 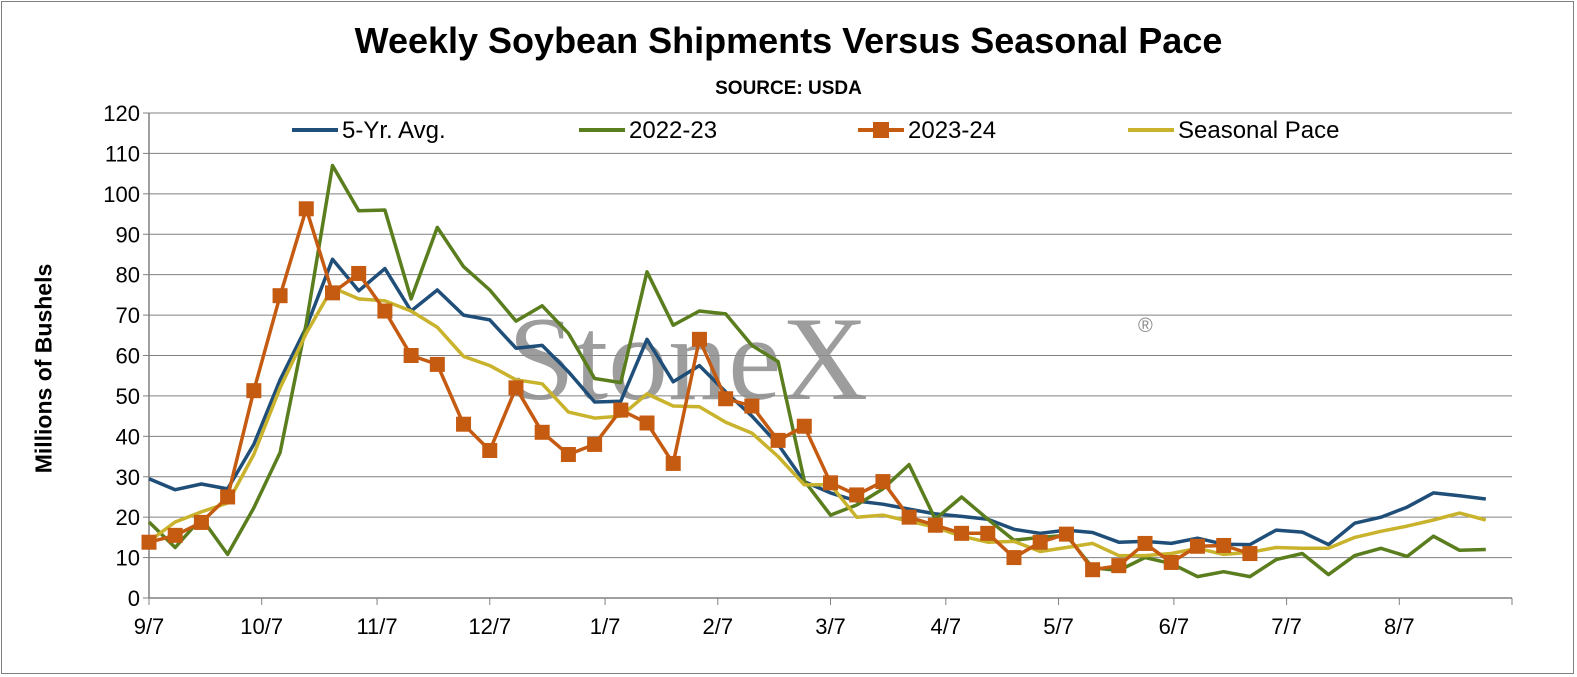 I want to click on legend-item-2023-24: 2023-24, so click(x=927, y=130).